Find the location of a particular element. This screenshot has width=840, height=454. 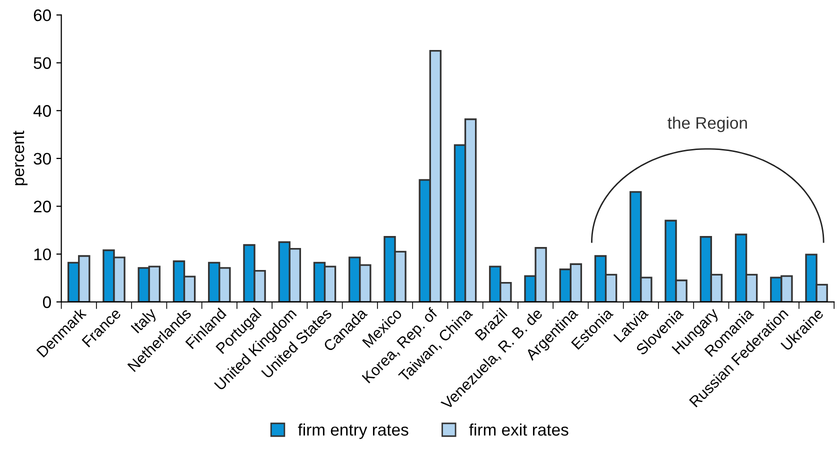

y-tick-label: 20 is located at coordinates (42, 206).